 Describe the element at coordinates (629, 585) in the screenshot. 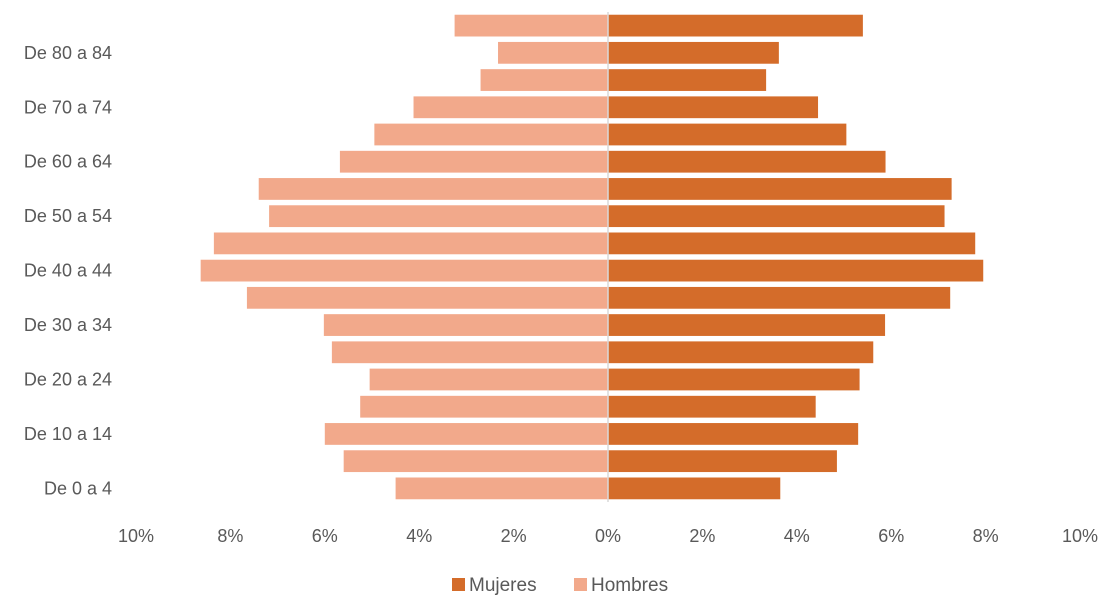

I see `legend-label-hombres: Hombres` at that location.